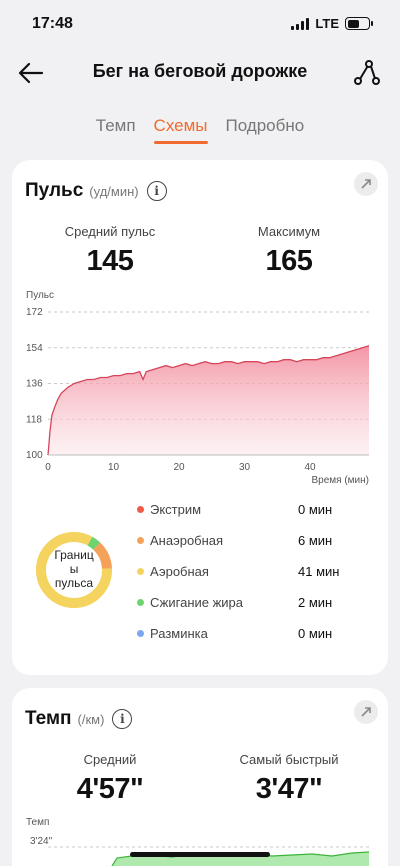 The image size is (400, 866). What do you see at coordinates (254, 510) in the screenshot?
I see `zone-row: Экстрим 0 мин` at bounding box center [254, 510].